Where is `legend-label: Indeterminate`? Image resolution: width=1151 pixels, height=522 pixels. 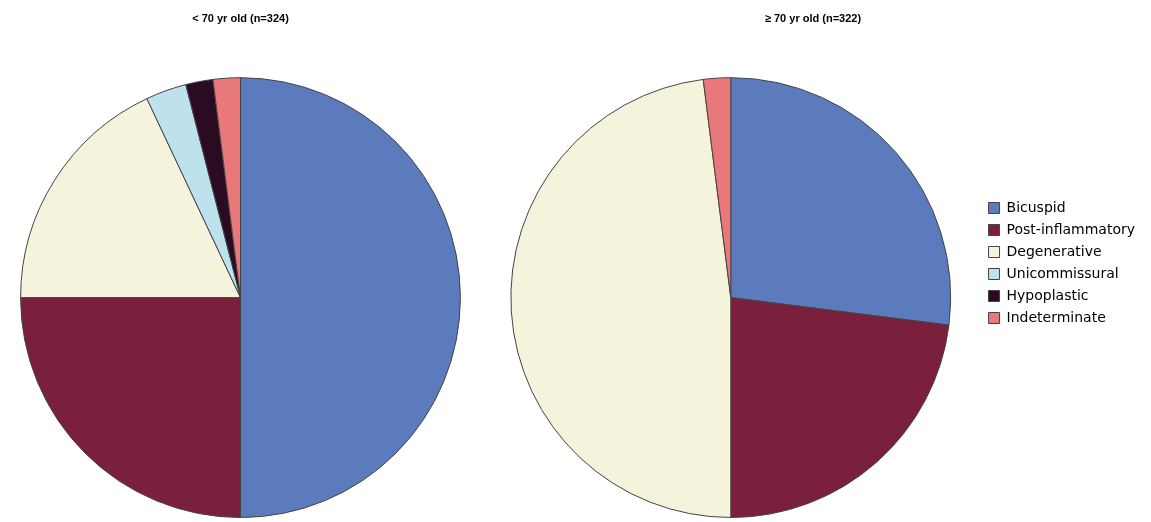
legend-label: Indeterminate is located at coordinates (1056, 316).